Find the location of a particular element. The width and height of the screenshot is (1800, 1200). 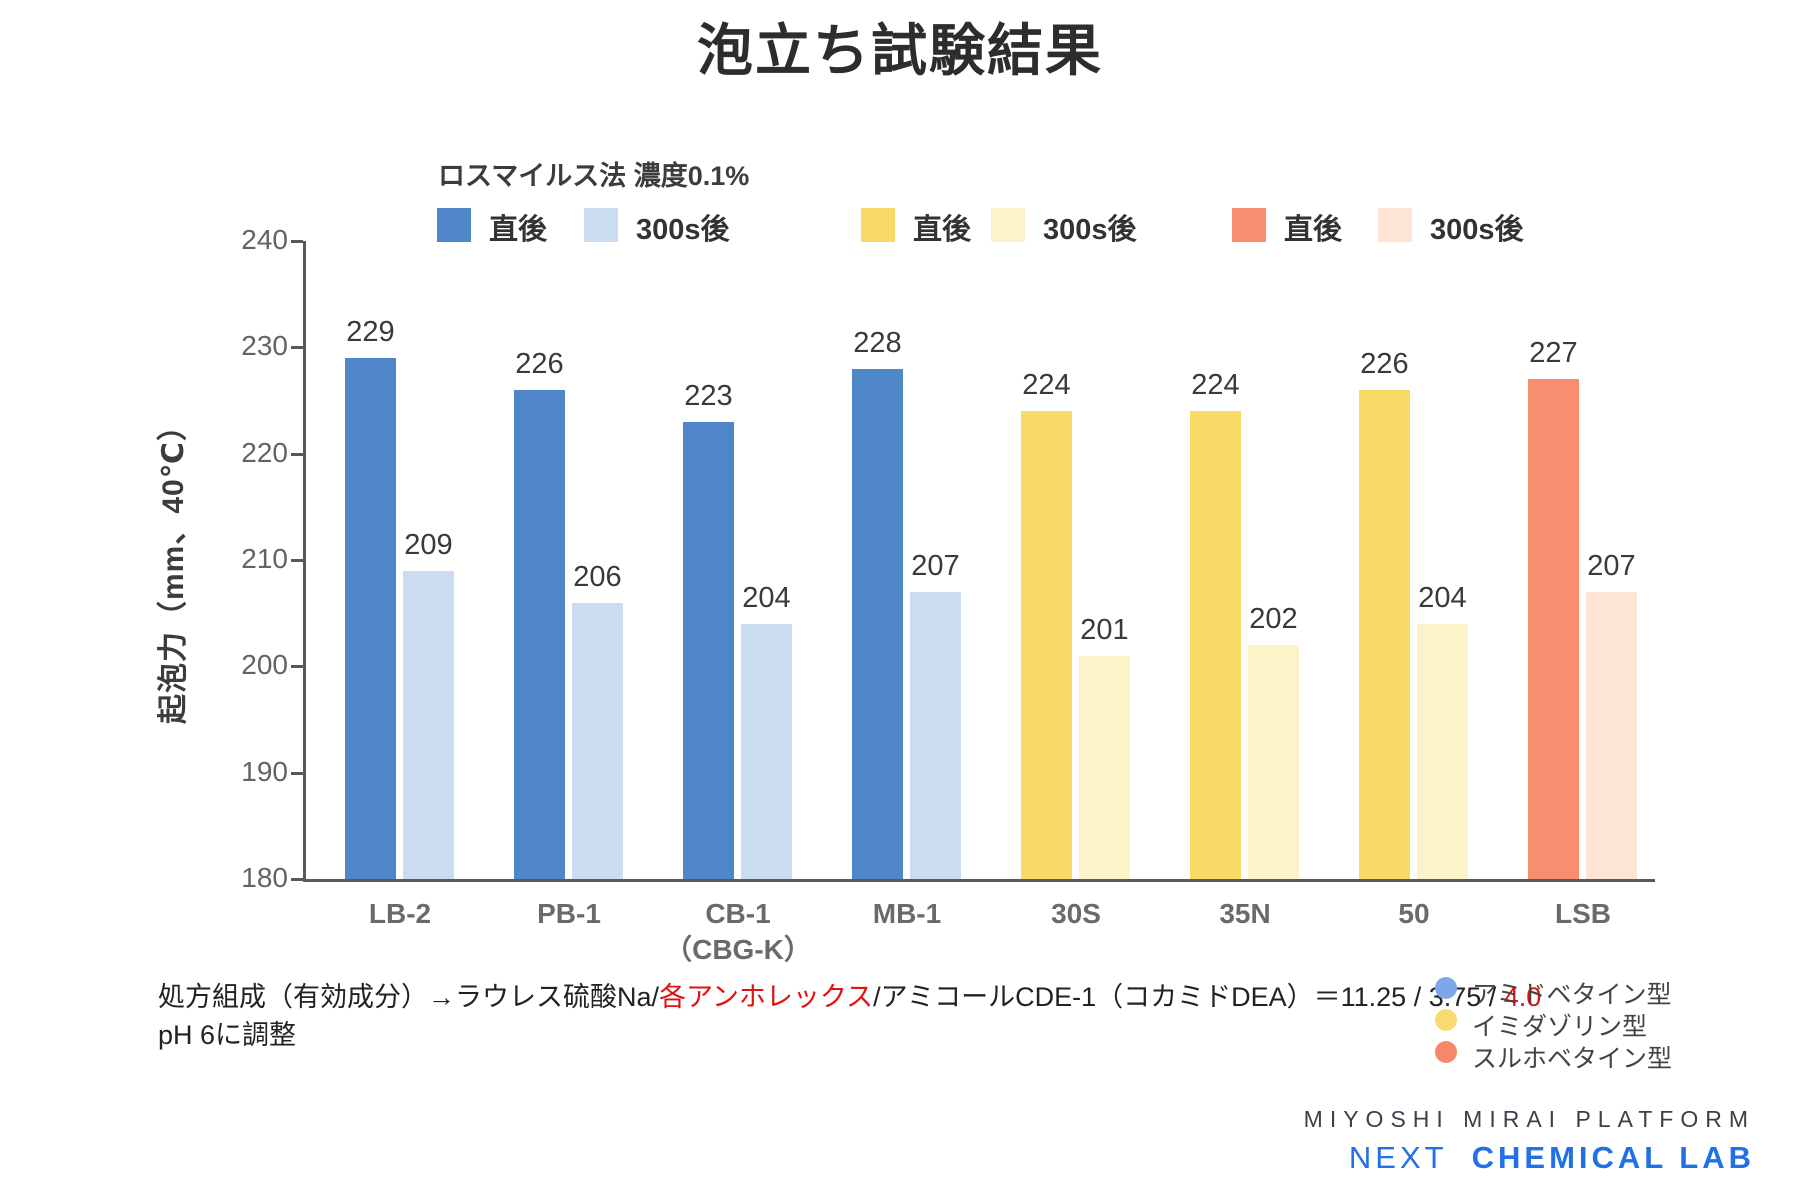

y-tick-label: 180 is located at coordinates (264, 877).